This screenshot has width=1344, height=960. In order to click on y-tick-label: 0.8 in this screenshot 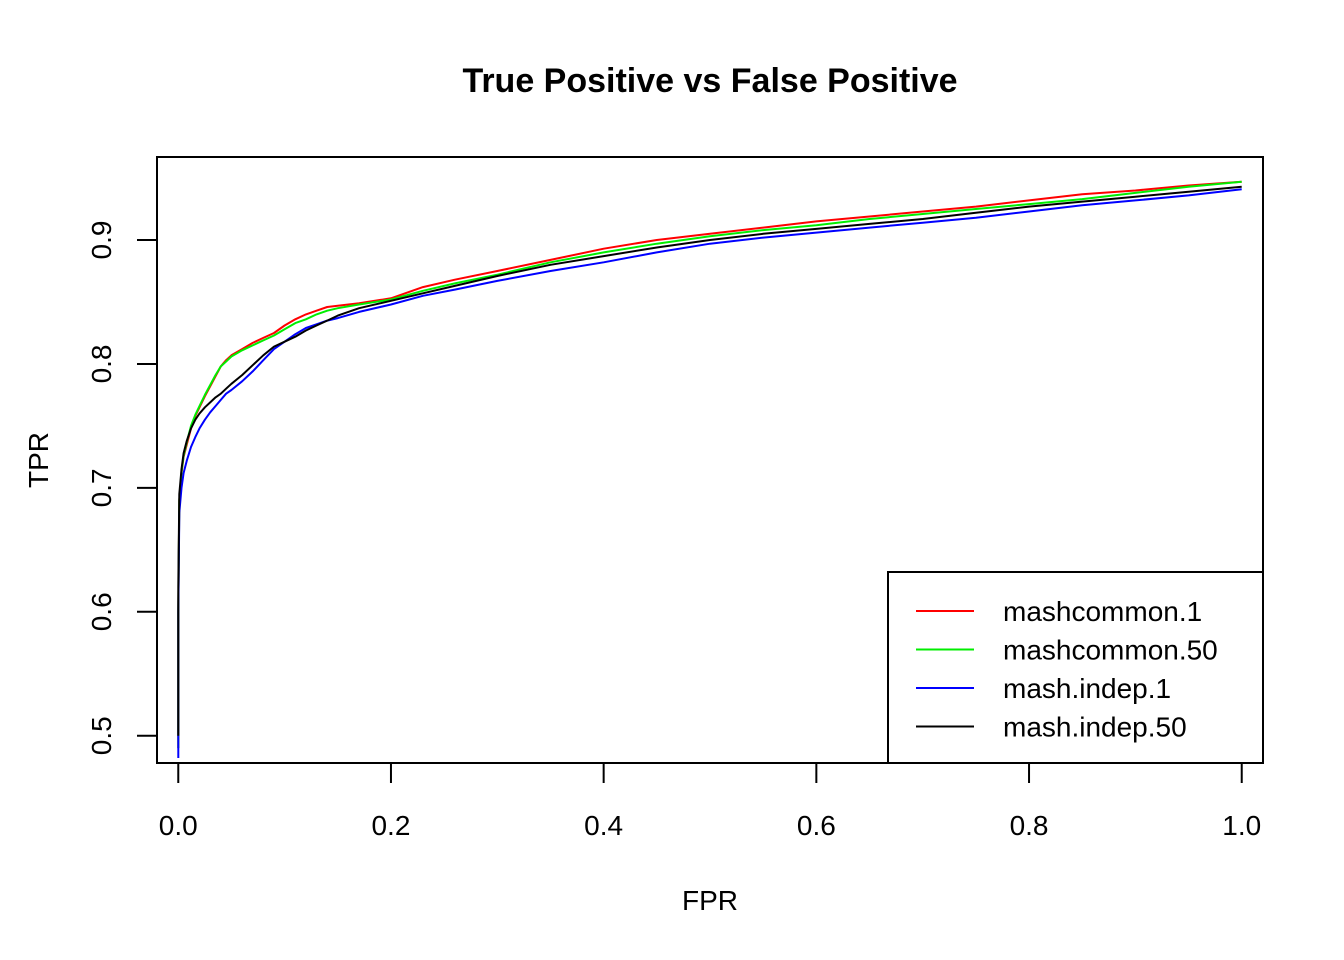, I will do `click(101, 363)`.